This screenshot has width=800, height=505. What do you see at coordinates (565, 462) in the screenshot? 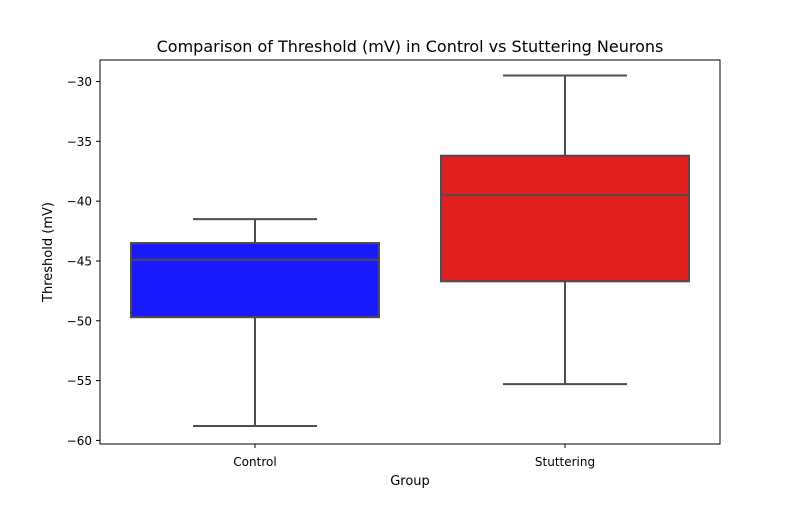
I see `x-tick-label: Stuttering` at bounding box center [565, 462].